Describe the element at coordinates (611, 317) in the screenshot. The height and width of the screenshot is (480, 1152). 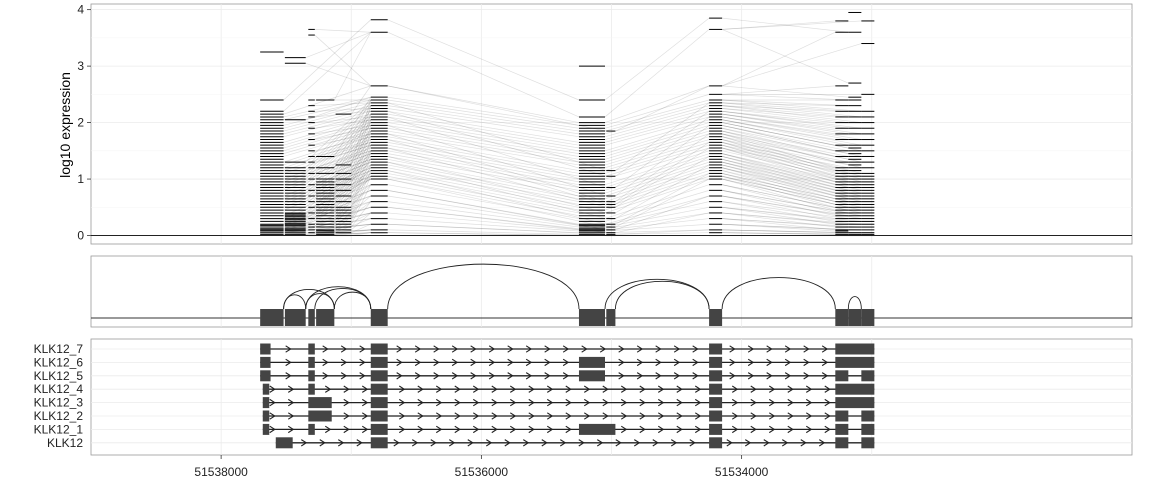
I see `exon-block` at that location.